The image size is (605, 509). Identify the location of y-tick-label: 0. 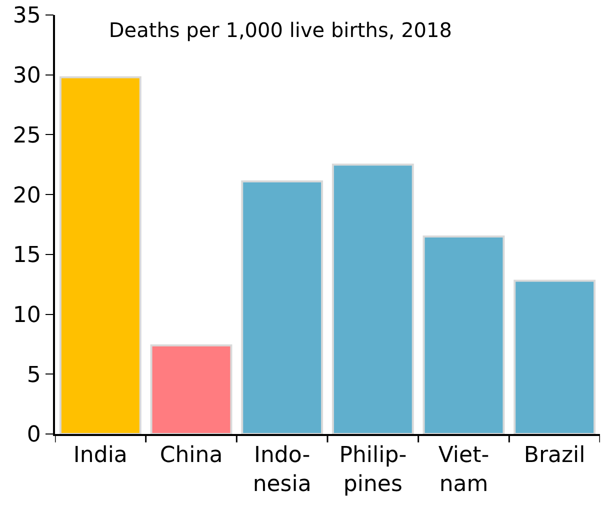
(33, 435).